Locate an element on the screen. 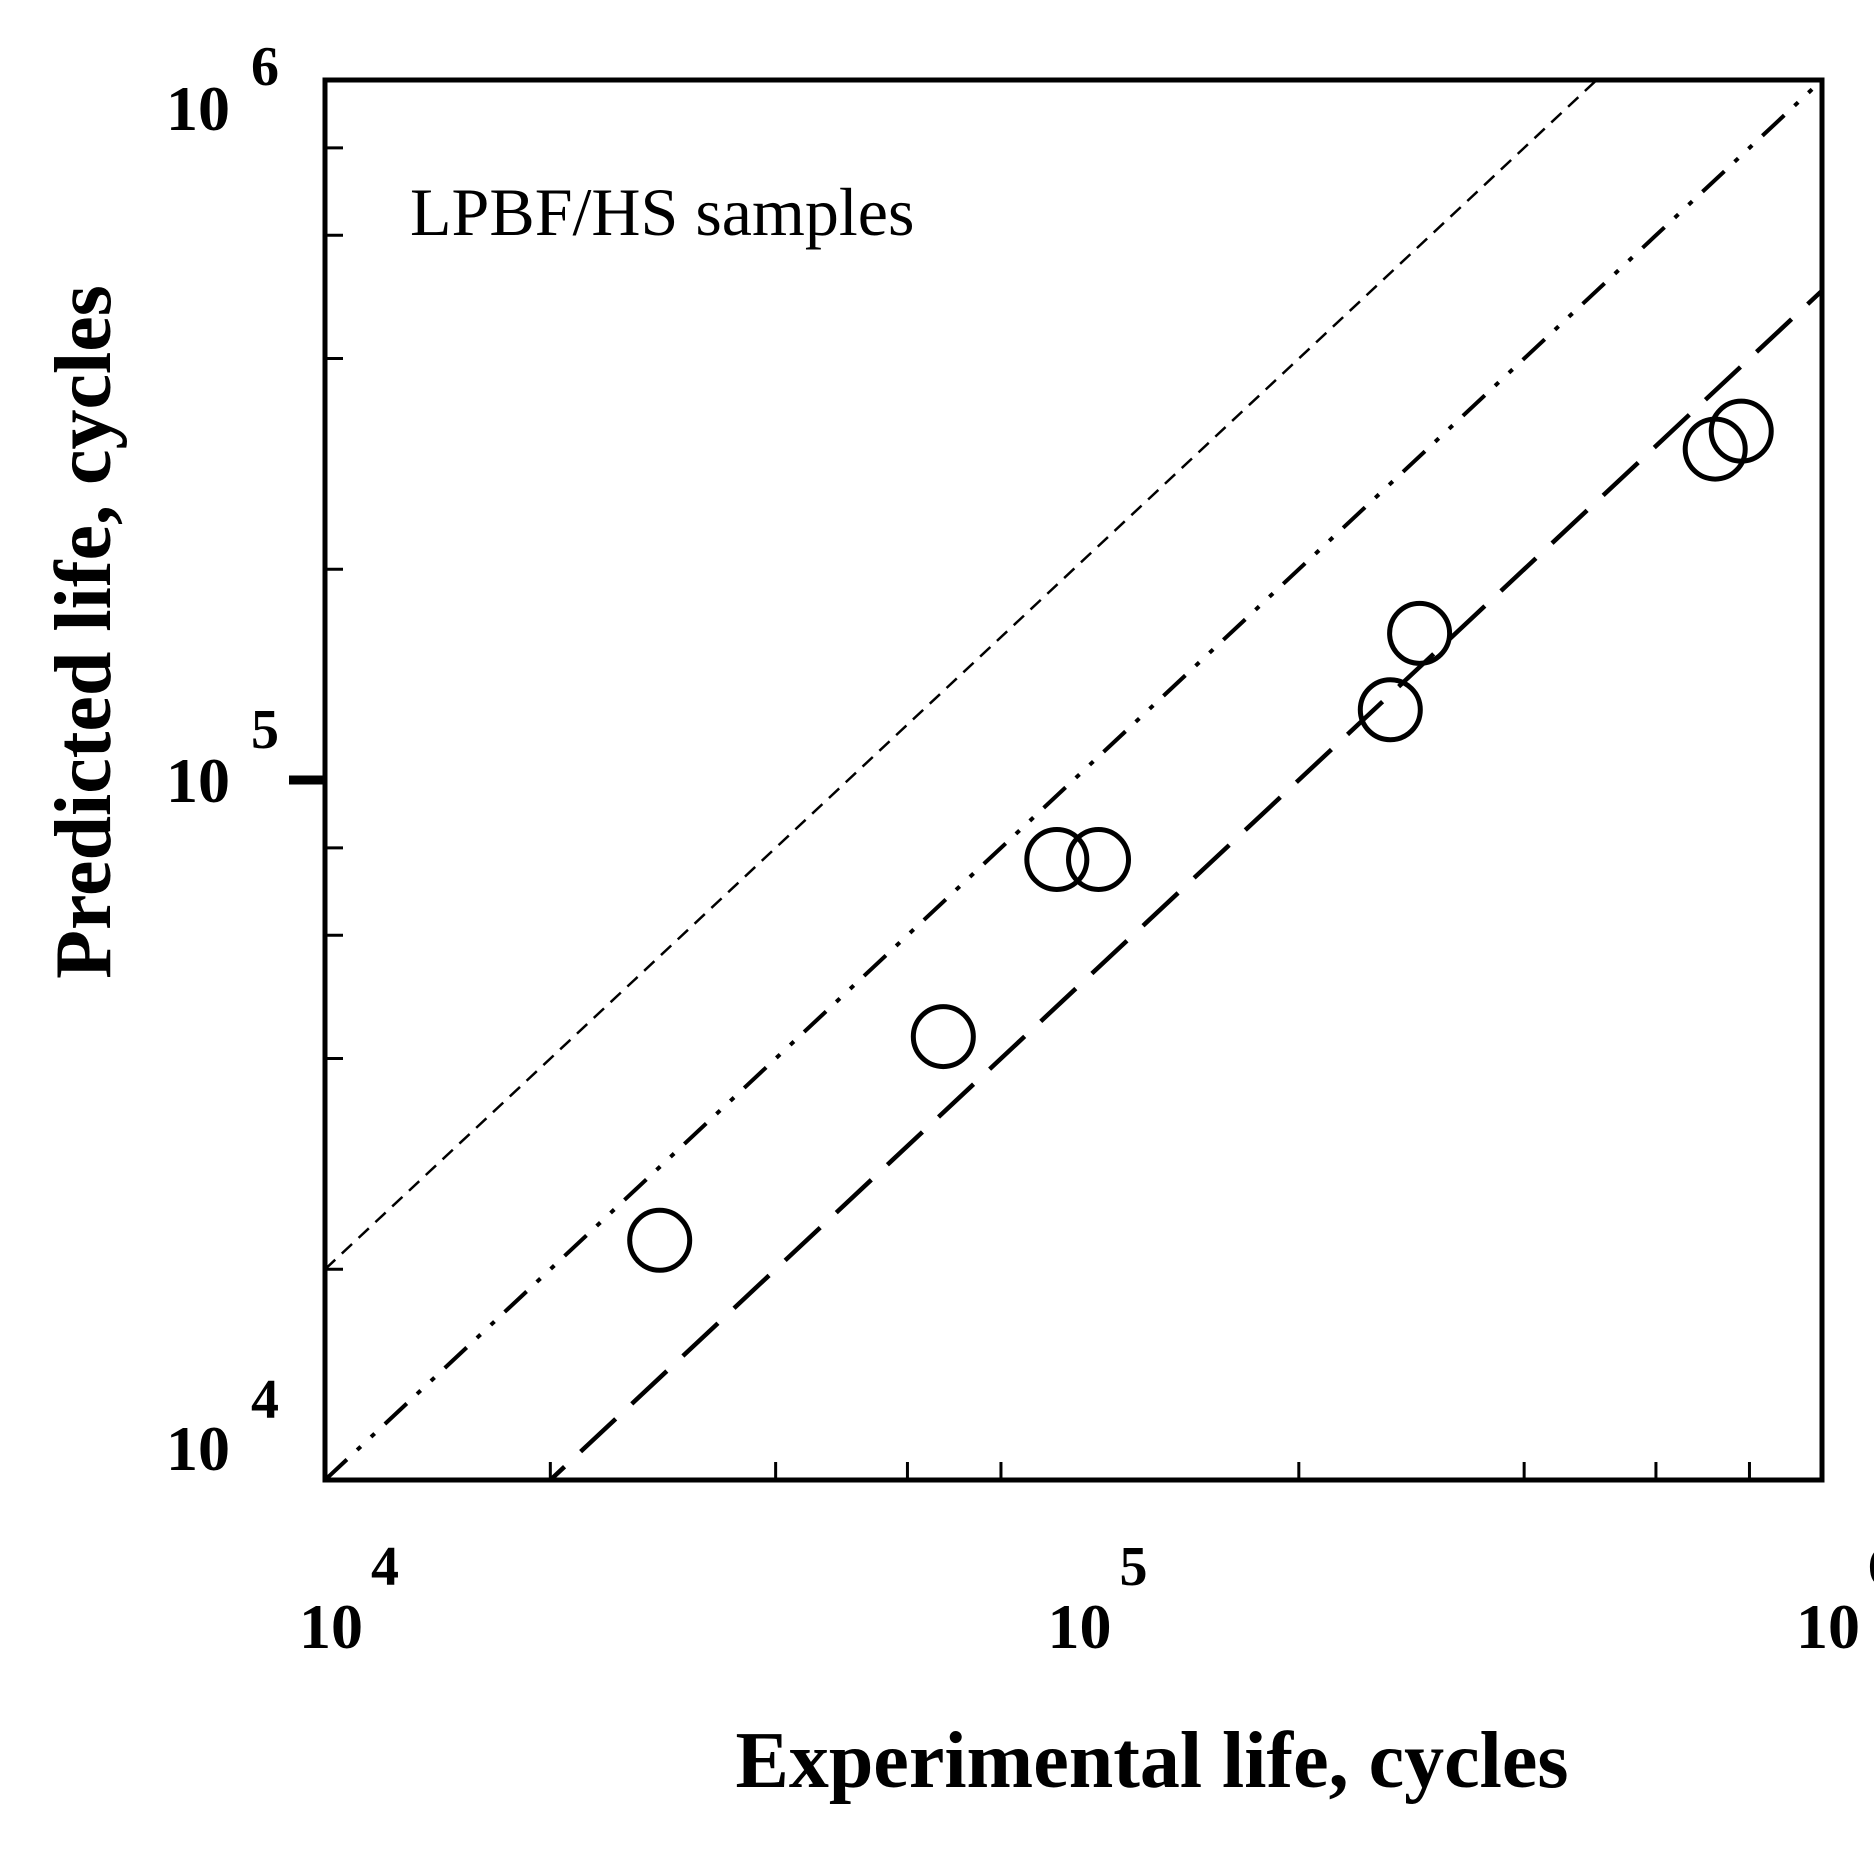 This screenshot has height=1849, width=1874. y-tick-label: 10 4 is located at coordinates (222, 1426).